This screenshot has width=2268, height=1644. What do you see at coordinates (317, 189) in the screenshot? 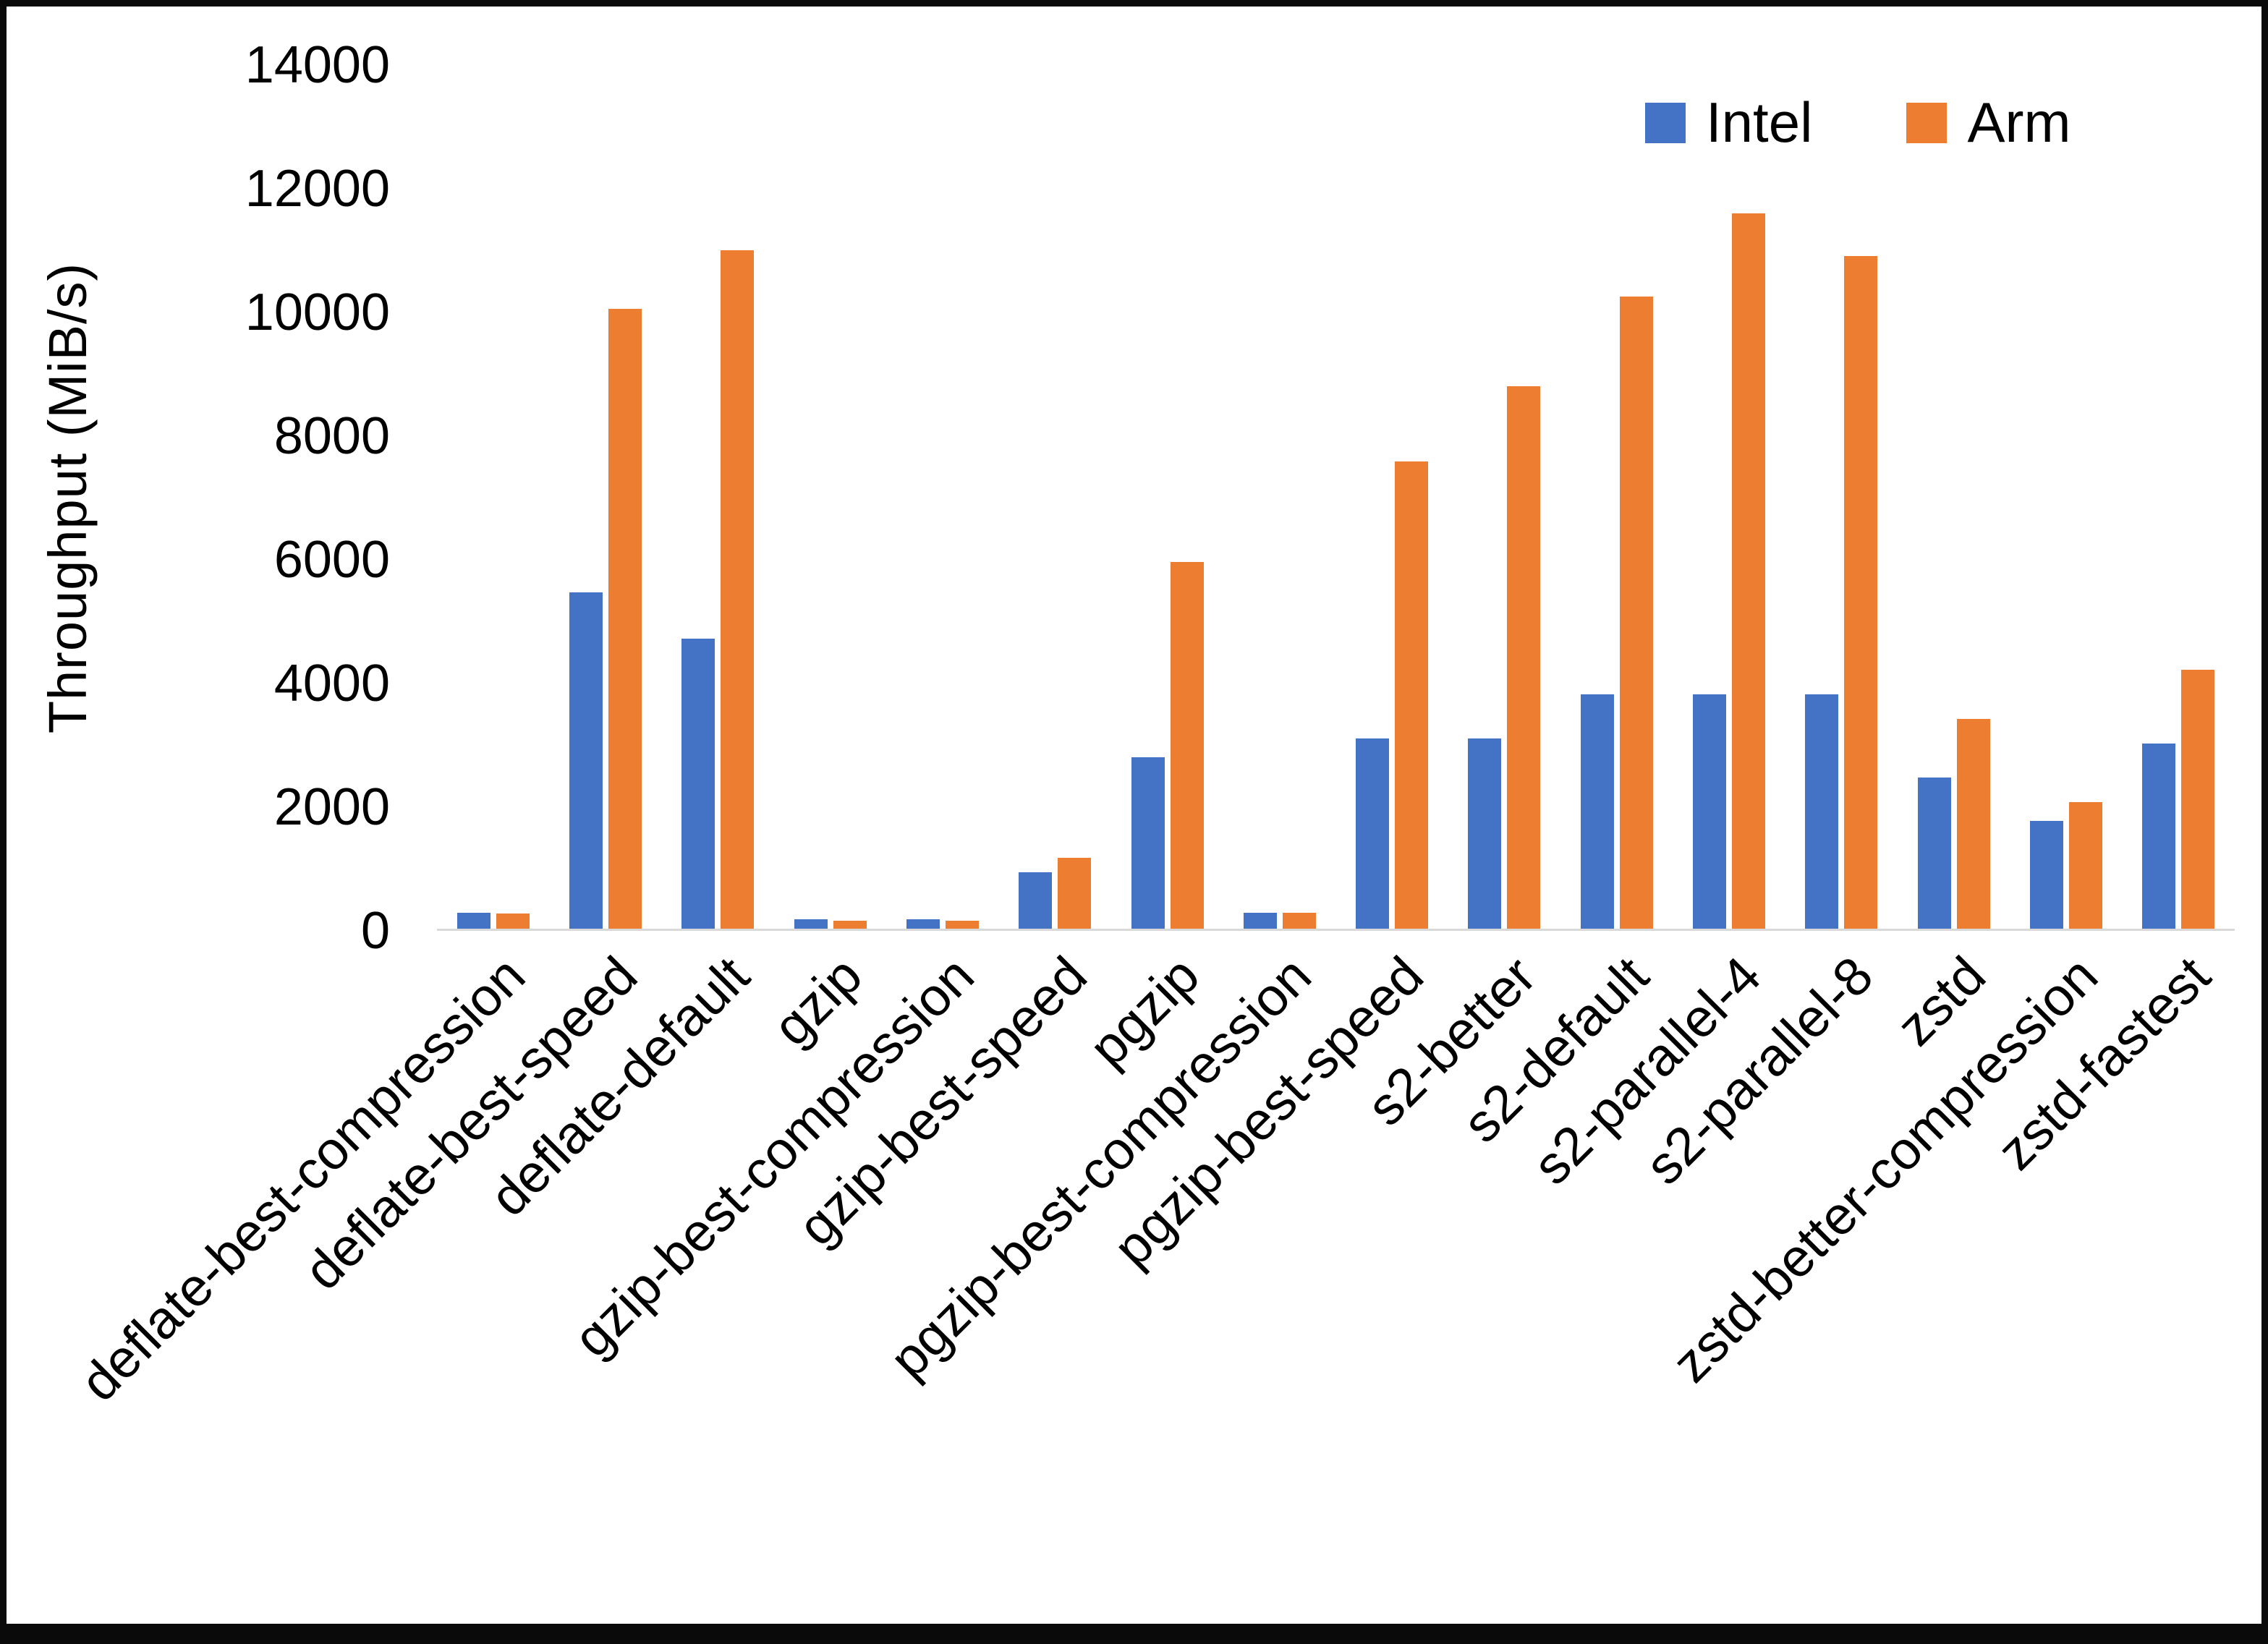
I see `y-tick-label: 12000` at bounding box center [317, 189].